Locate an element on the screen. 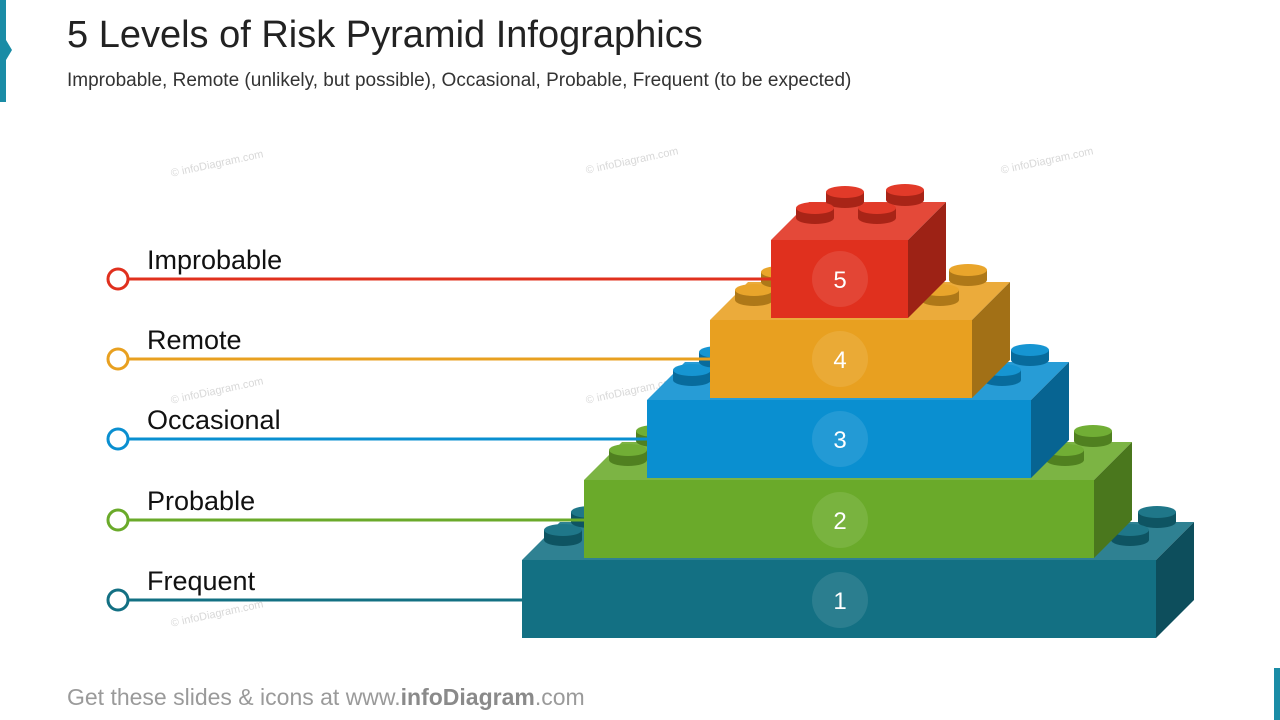 The width and height of the screenshot is (1280, 720). level-number: 2 is located at coordinates (839, 521).